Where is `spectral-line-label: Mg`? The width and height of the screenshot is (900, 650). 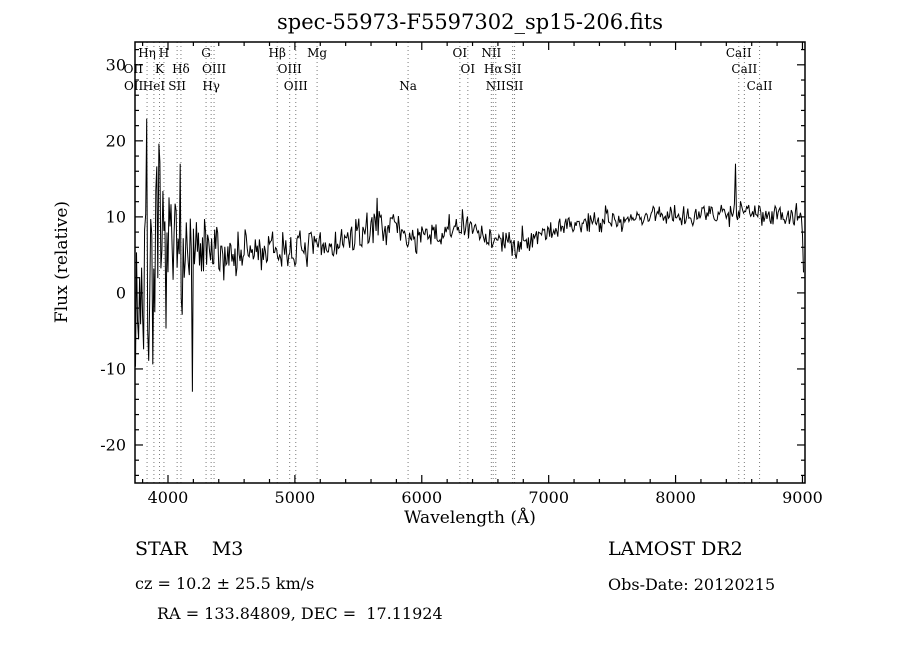 spectral-line-label: Mg is located at coordinates (317, 53).